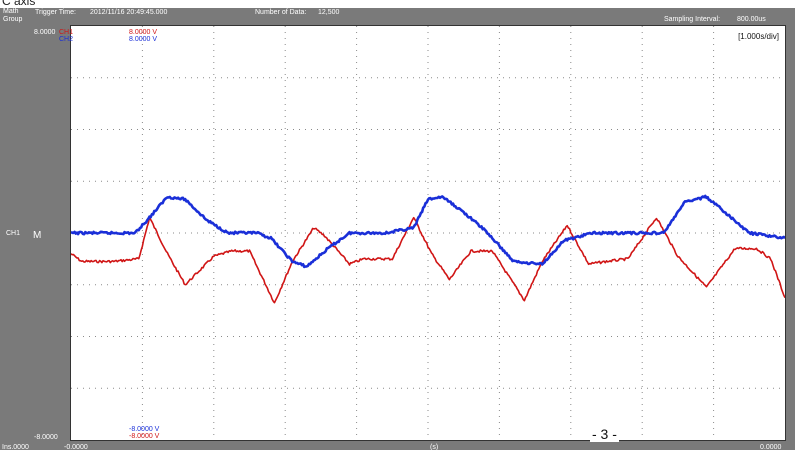 The image size is (795, 451). I want to click on data-count-value: 12,500, so click(329, 12).